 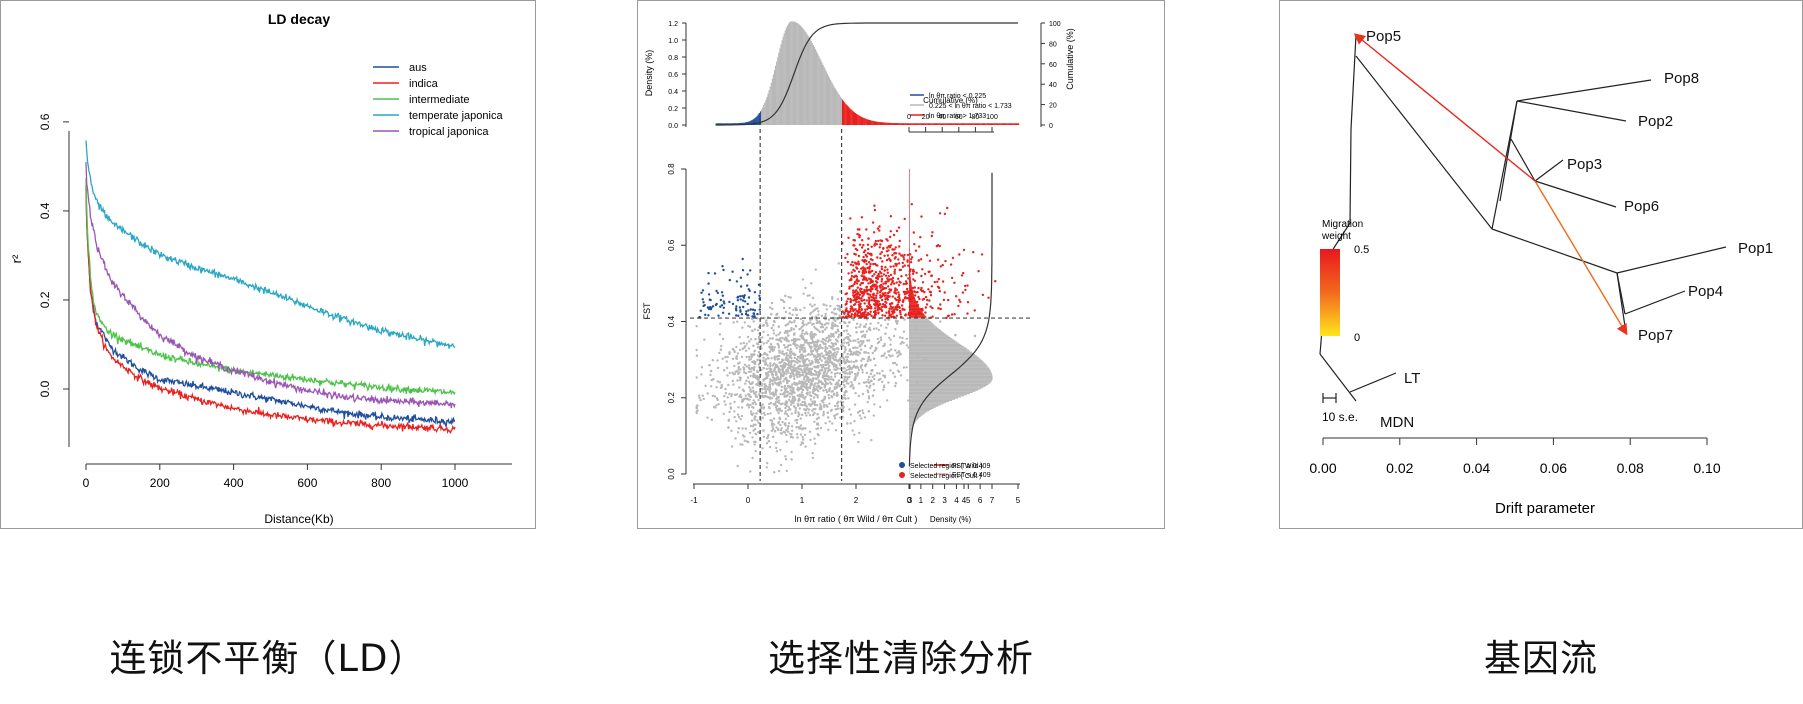 I want to click on migration-edges, so click(x=1490, y=184).